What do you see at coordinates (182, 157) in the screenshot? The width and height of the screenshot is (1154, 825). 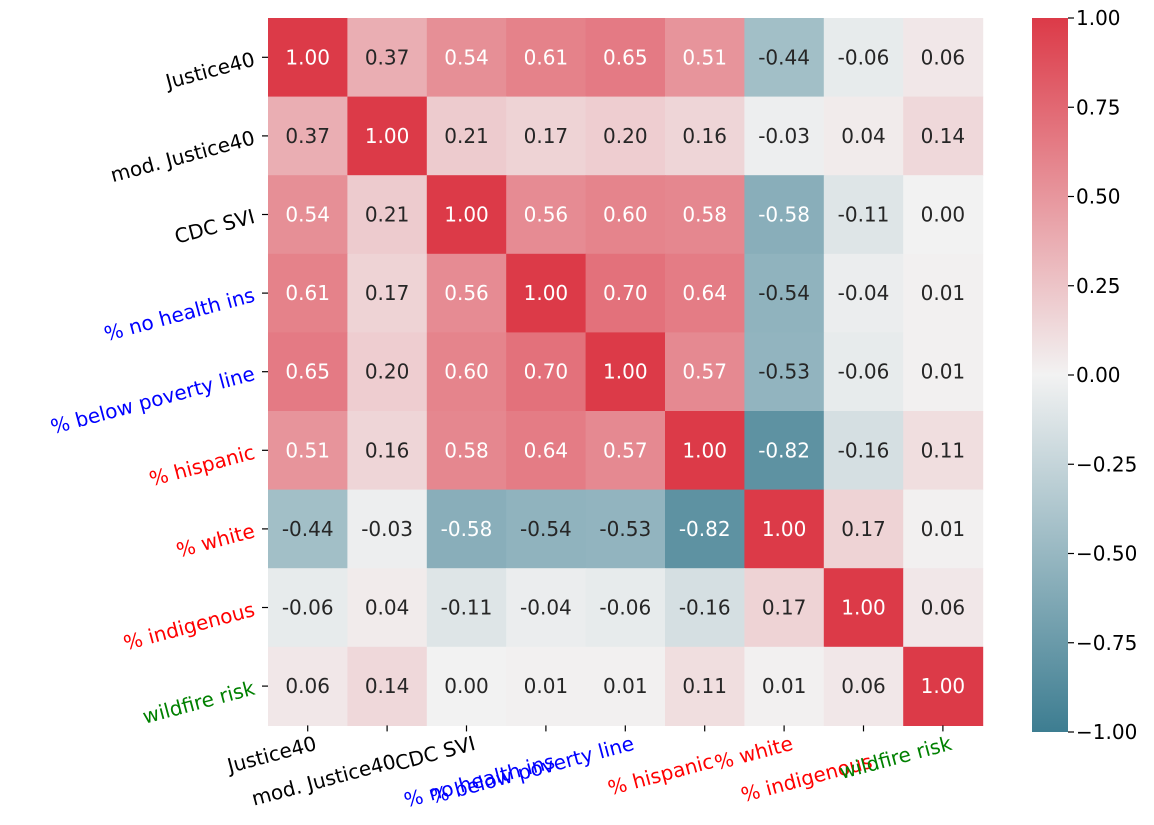 I see `y-label-mod-justice40: mod. Justice40` at bounding box center [182, 157].